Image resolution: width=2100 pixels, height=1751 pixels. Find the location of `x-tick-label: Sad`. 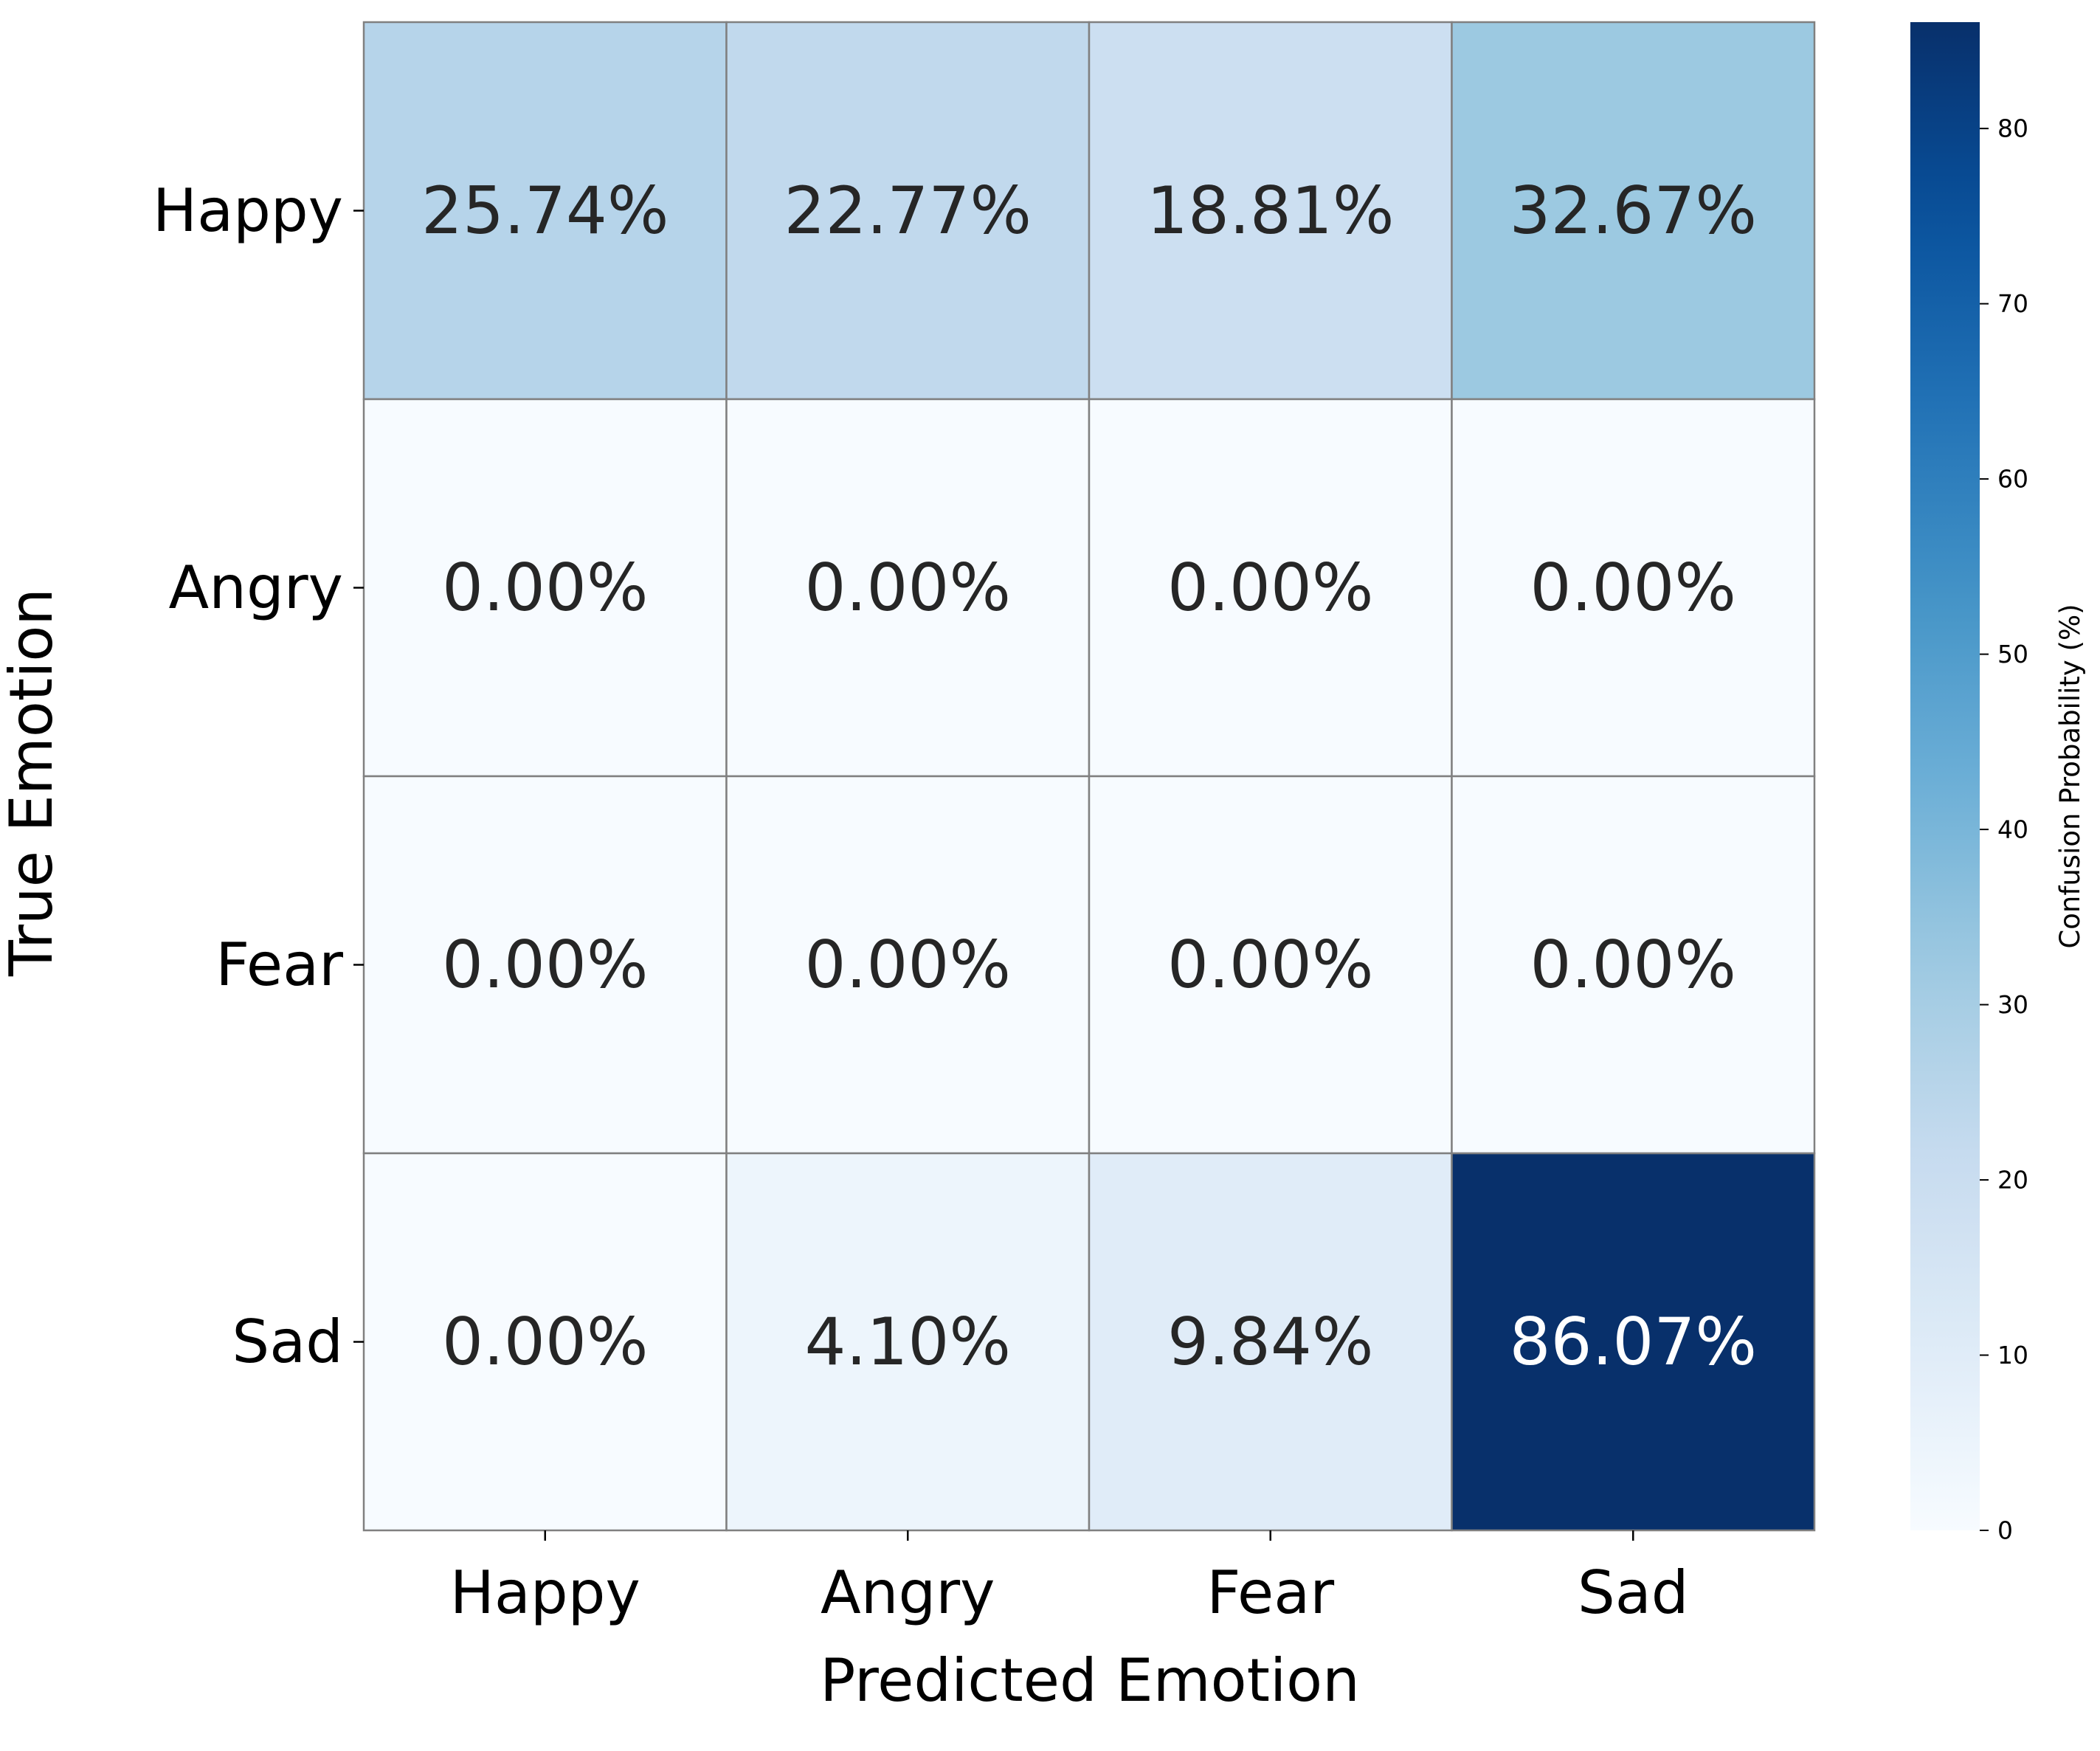

x-tick-label: Sad is located at coordinates (1633, 1592).